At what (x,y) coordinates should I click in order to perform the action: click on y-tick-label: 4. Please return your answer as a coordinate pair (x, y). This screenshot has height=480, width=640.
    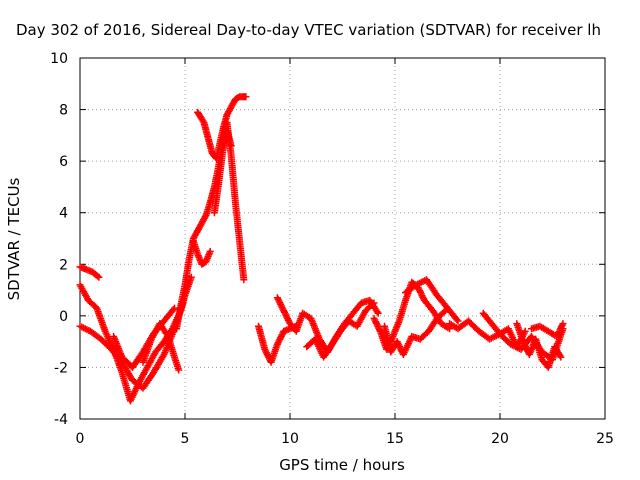
    Looking at the image, I should click on (63, 214).